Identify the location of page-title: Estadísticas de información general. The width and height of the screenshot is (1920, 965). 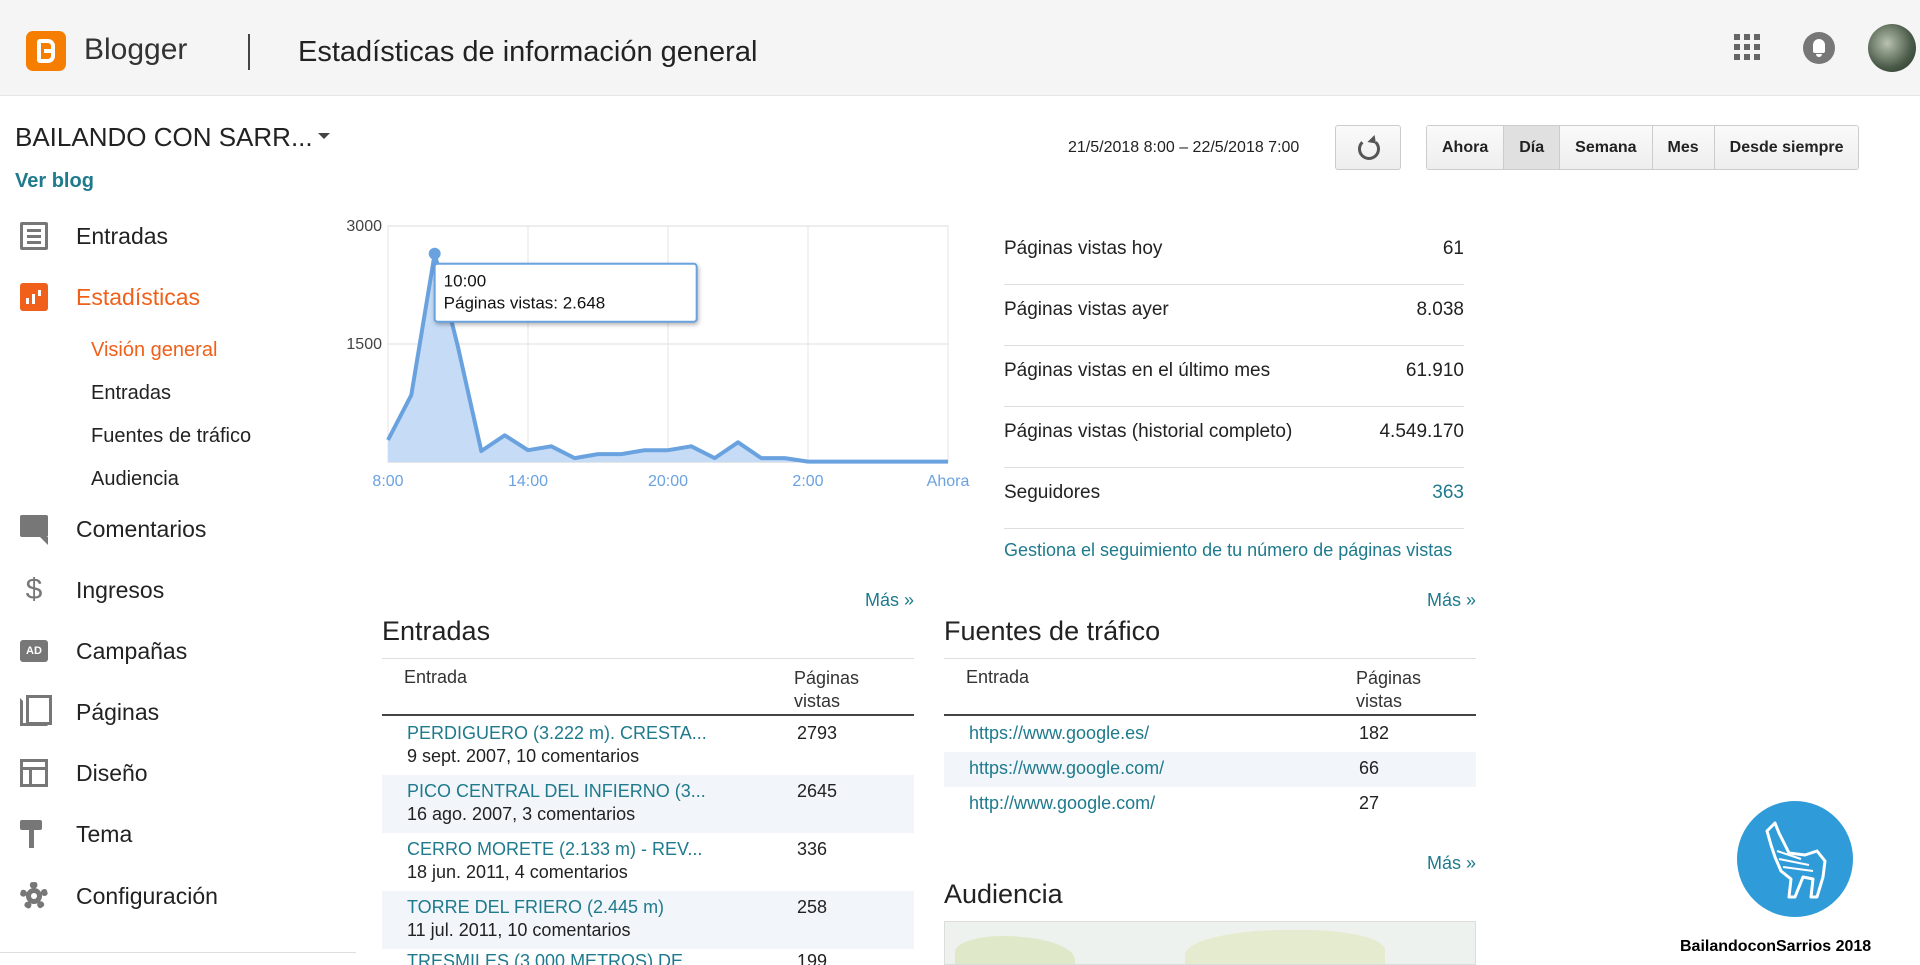
(528, 52).